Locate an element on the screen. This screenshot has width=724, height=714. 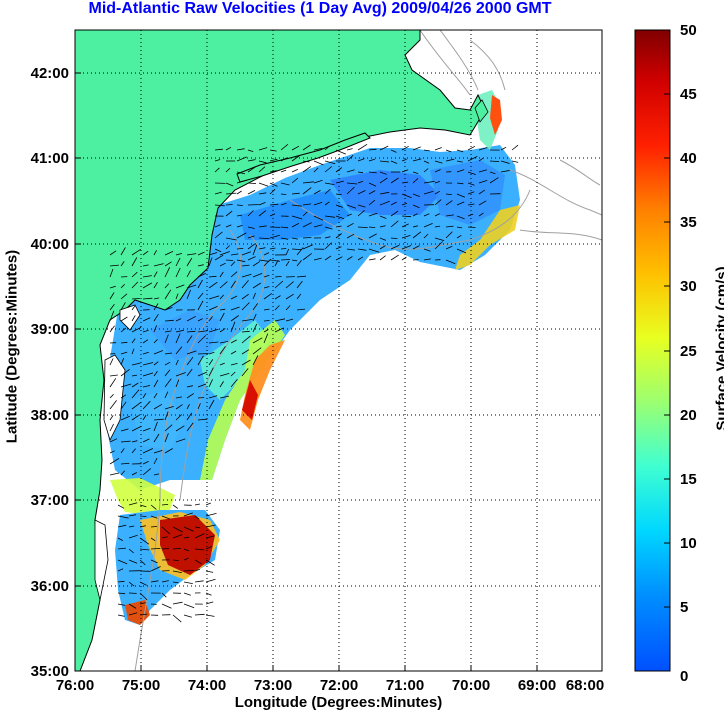
colorbar-tick-label: 35 is located at coordinates (688, 222).